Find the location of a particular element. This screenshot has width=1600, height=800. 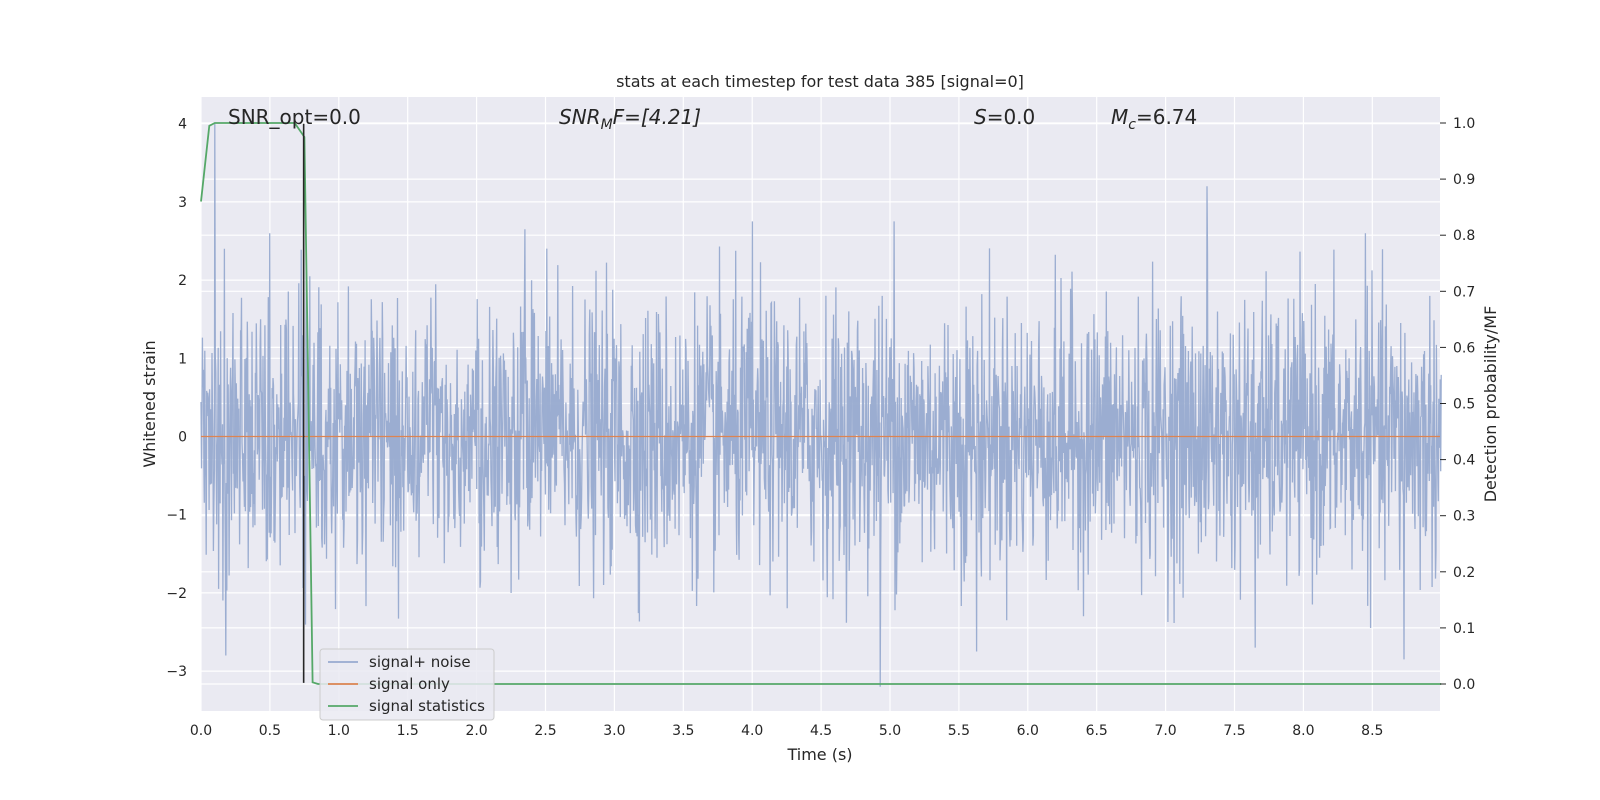

x-tick-label: 0.0 is located at coordinates (201, 731).